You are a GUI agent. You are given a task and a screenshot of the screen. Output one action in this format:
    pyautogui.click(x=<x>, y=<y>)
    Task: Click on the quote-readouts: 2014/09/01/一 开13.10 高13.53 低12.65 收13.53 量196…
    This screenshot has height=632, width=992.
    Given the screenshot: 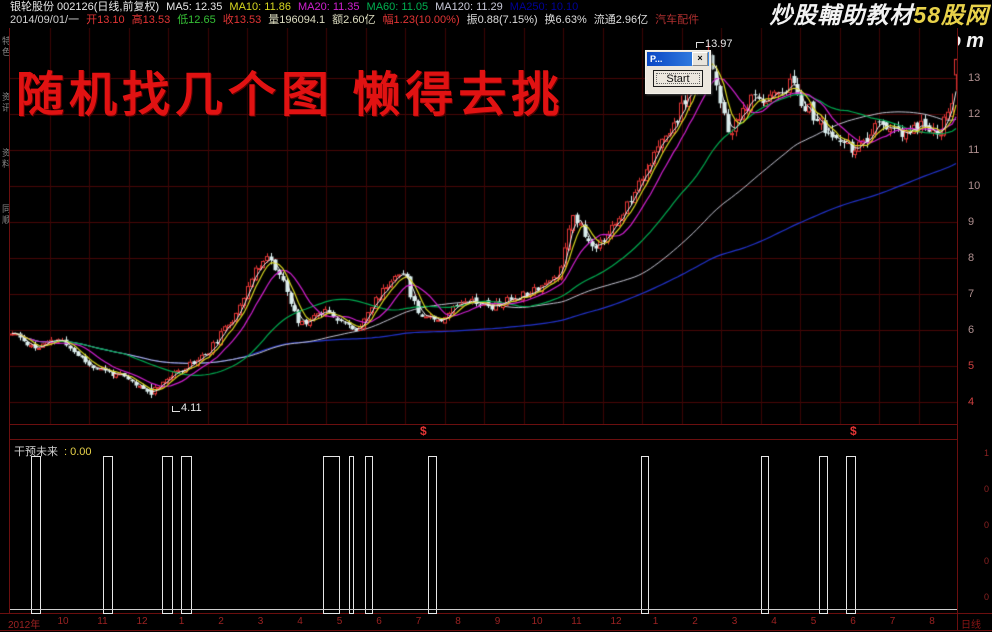 What is the action you would take?
    pyautogui.click(x=358, y=20)
    